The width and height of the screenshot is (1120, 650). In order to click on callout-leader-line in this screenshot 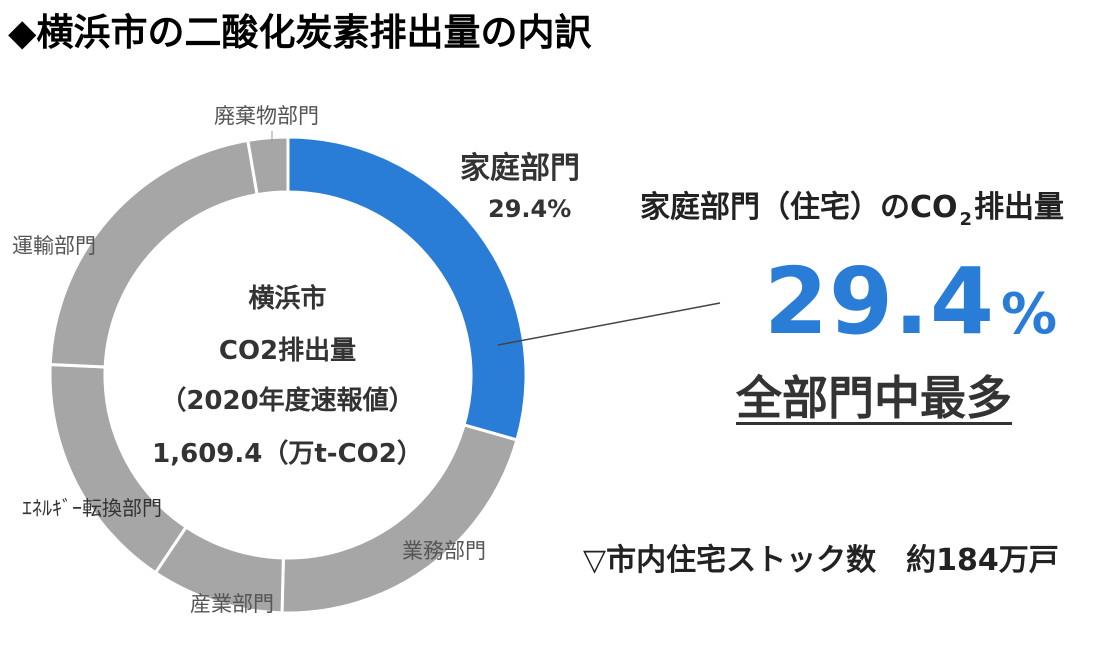, I will do `click(609, 324)`.